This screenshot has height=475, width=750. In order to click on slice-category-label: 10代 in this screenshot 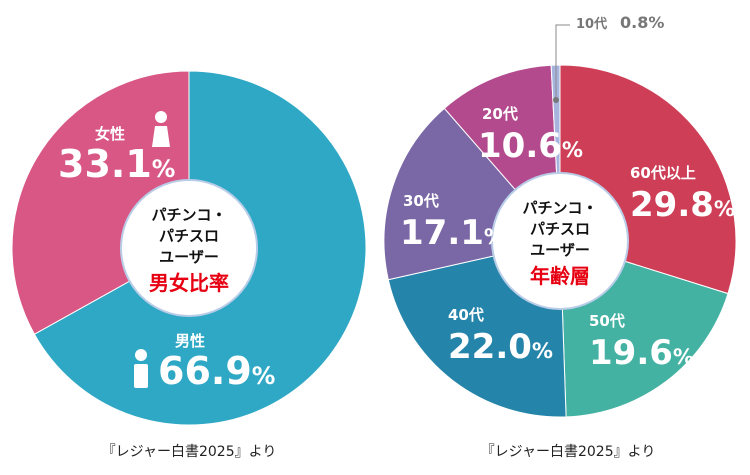, I will do `click(591, 24)`.